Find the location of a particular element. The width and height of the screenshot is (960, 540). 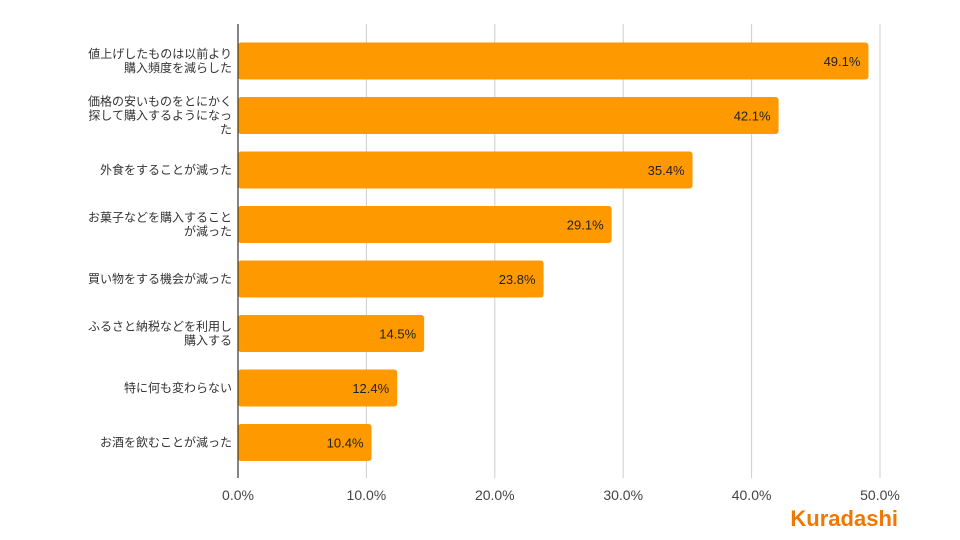

x-tick-label: 30.0% is located at coordinates (623, 495).